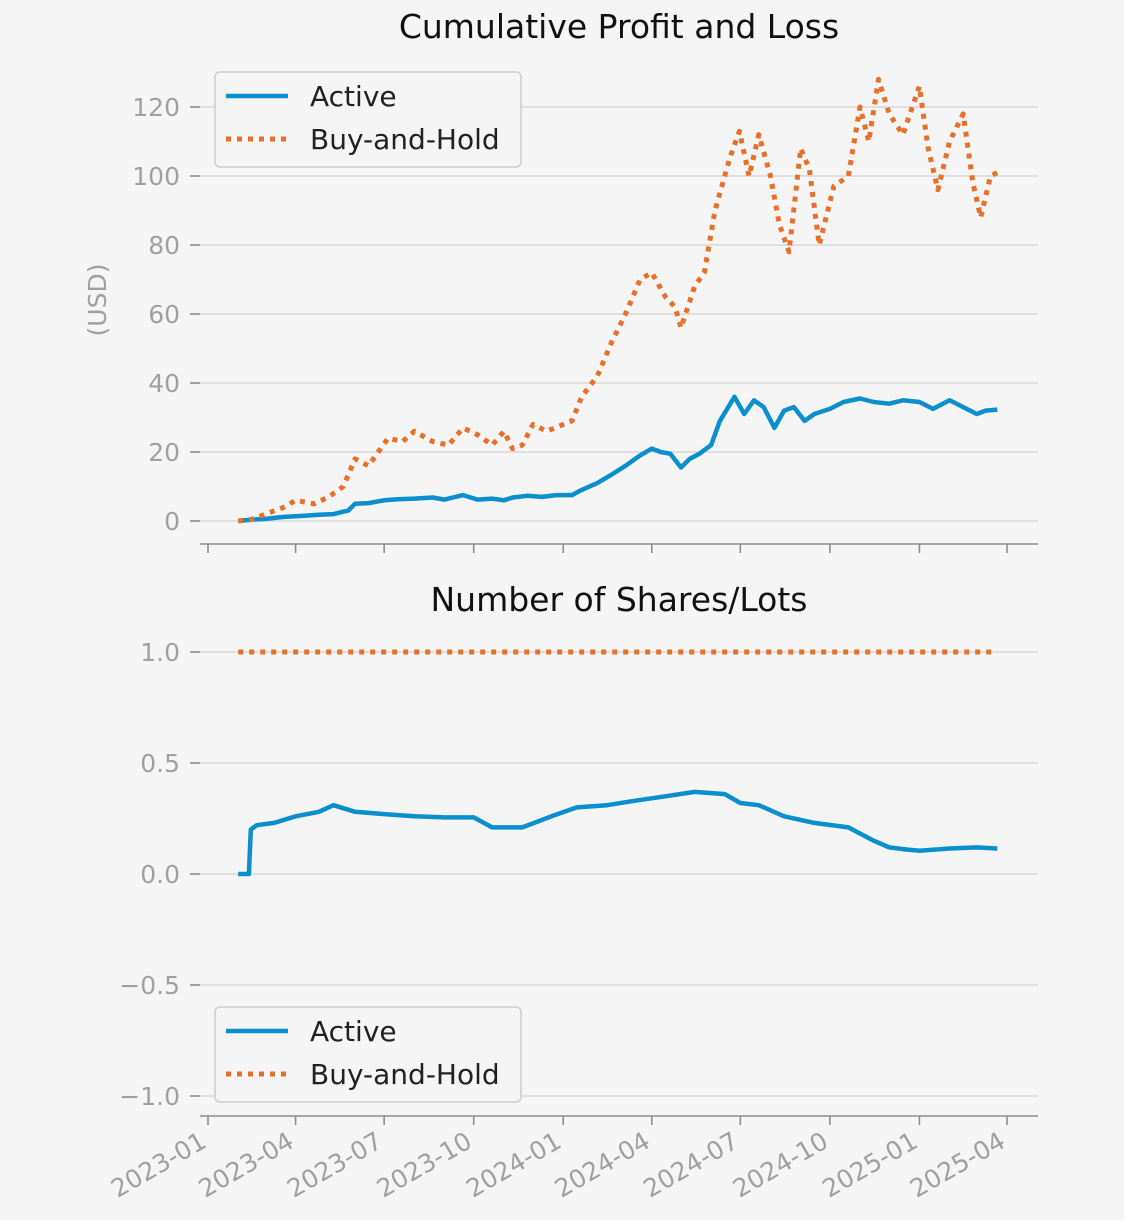  Describe the element at coordinates (149, 1096) in the screenshot. I see `y-tick-label: −1.0` at that location.